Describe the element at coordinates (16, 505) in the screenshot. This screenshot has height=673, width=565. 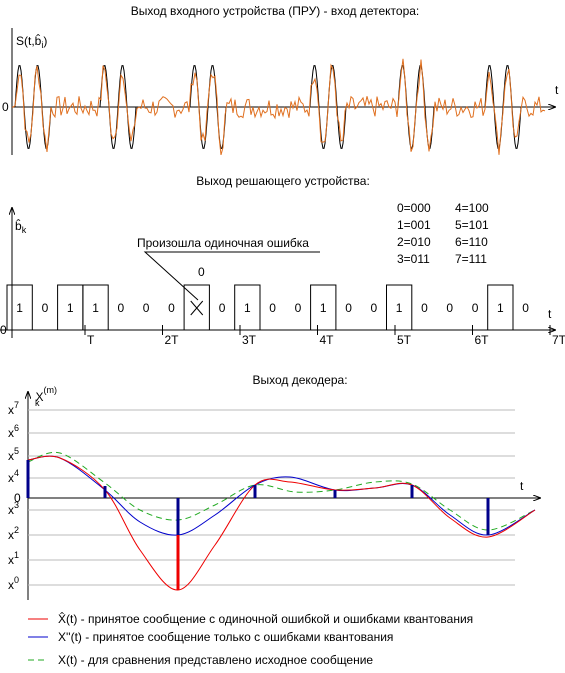
I see `level-sup: 3` at that location.